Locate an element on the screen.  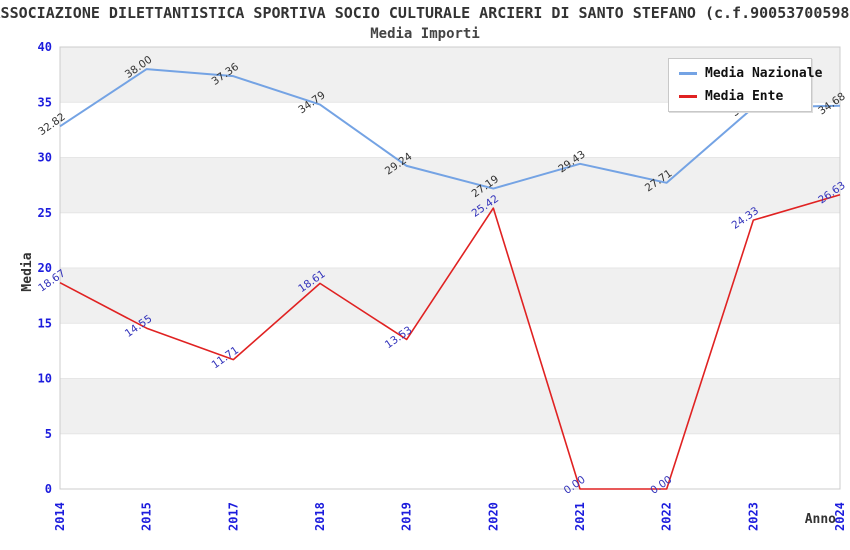
y-tick-label: 5 is located at coordinates (48, 434).